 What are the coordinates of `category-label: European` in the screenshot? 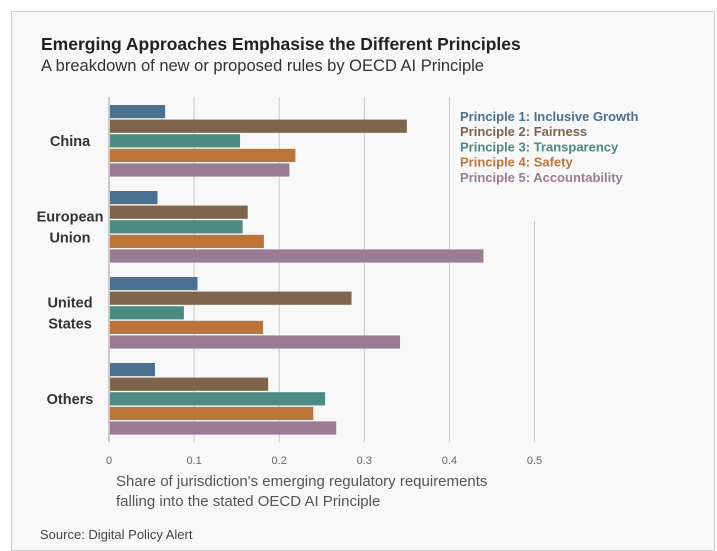 It's located at (70, 217).